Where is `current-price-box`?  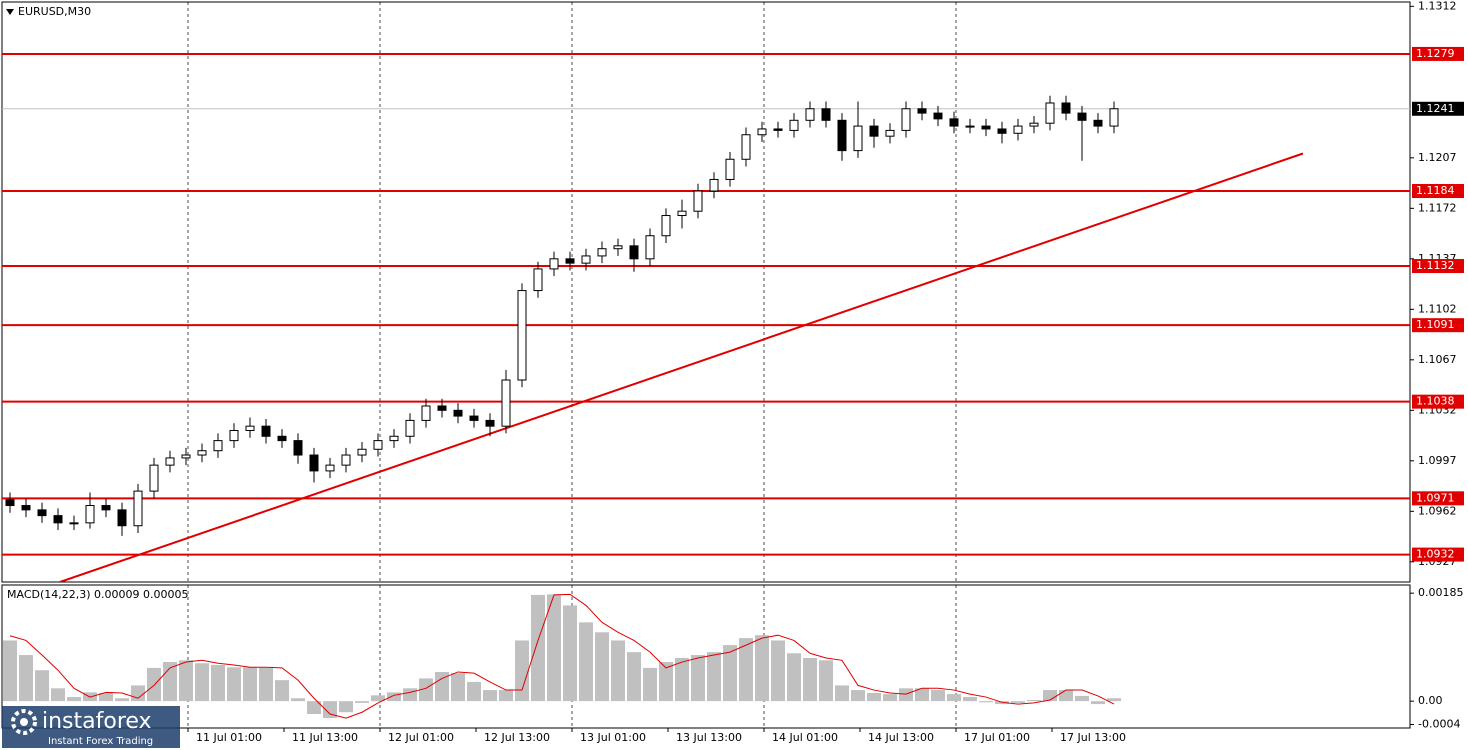 current-price-box is located at coordinates (1438, 108).